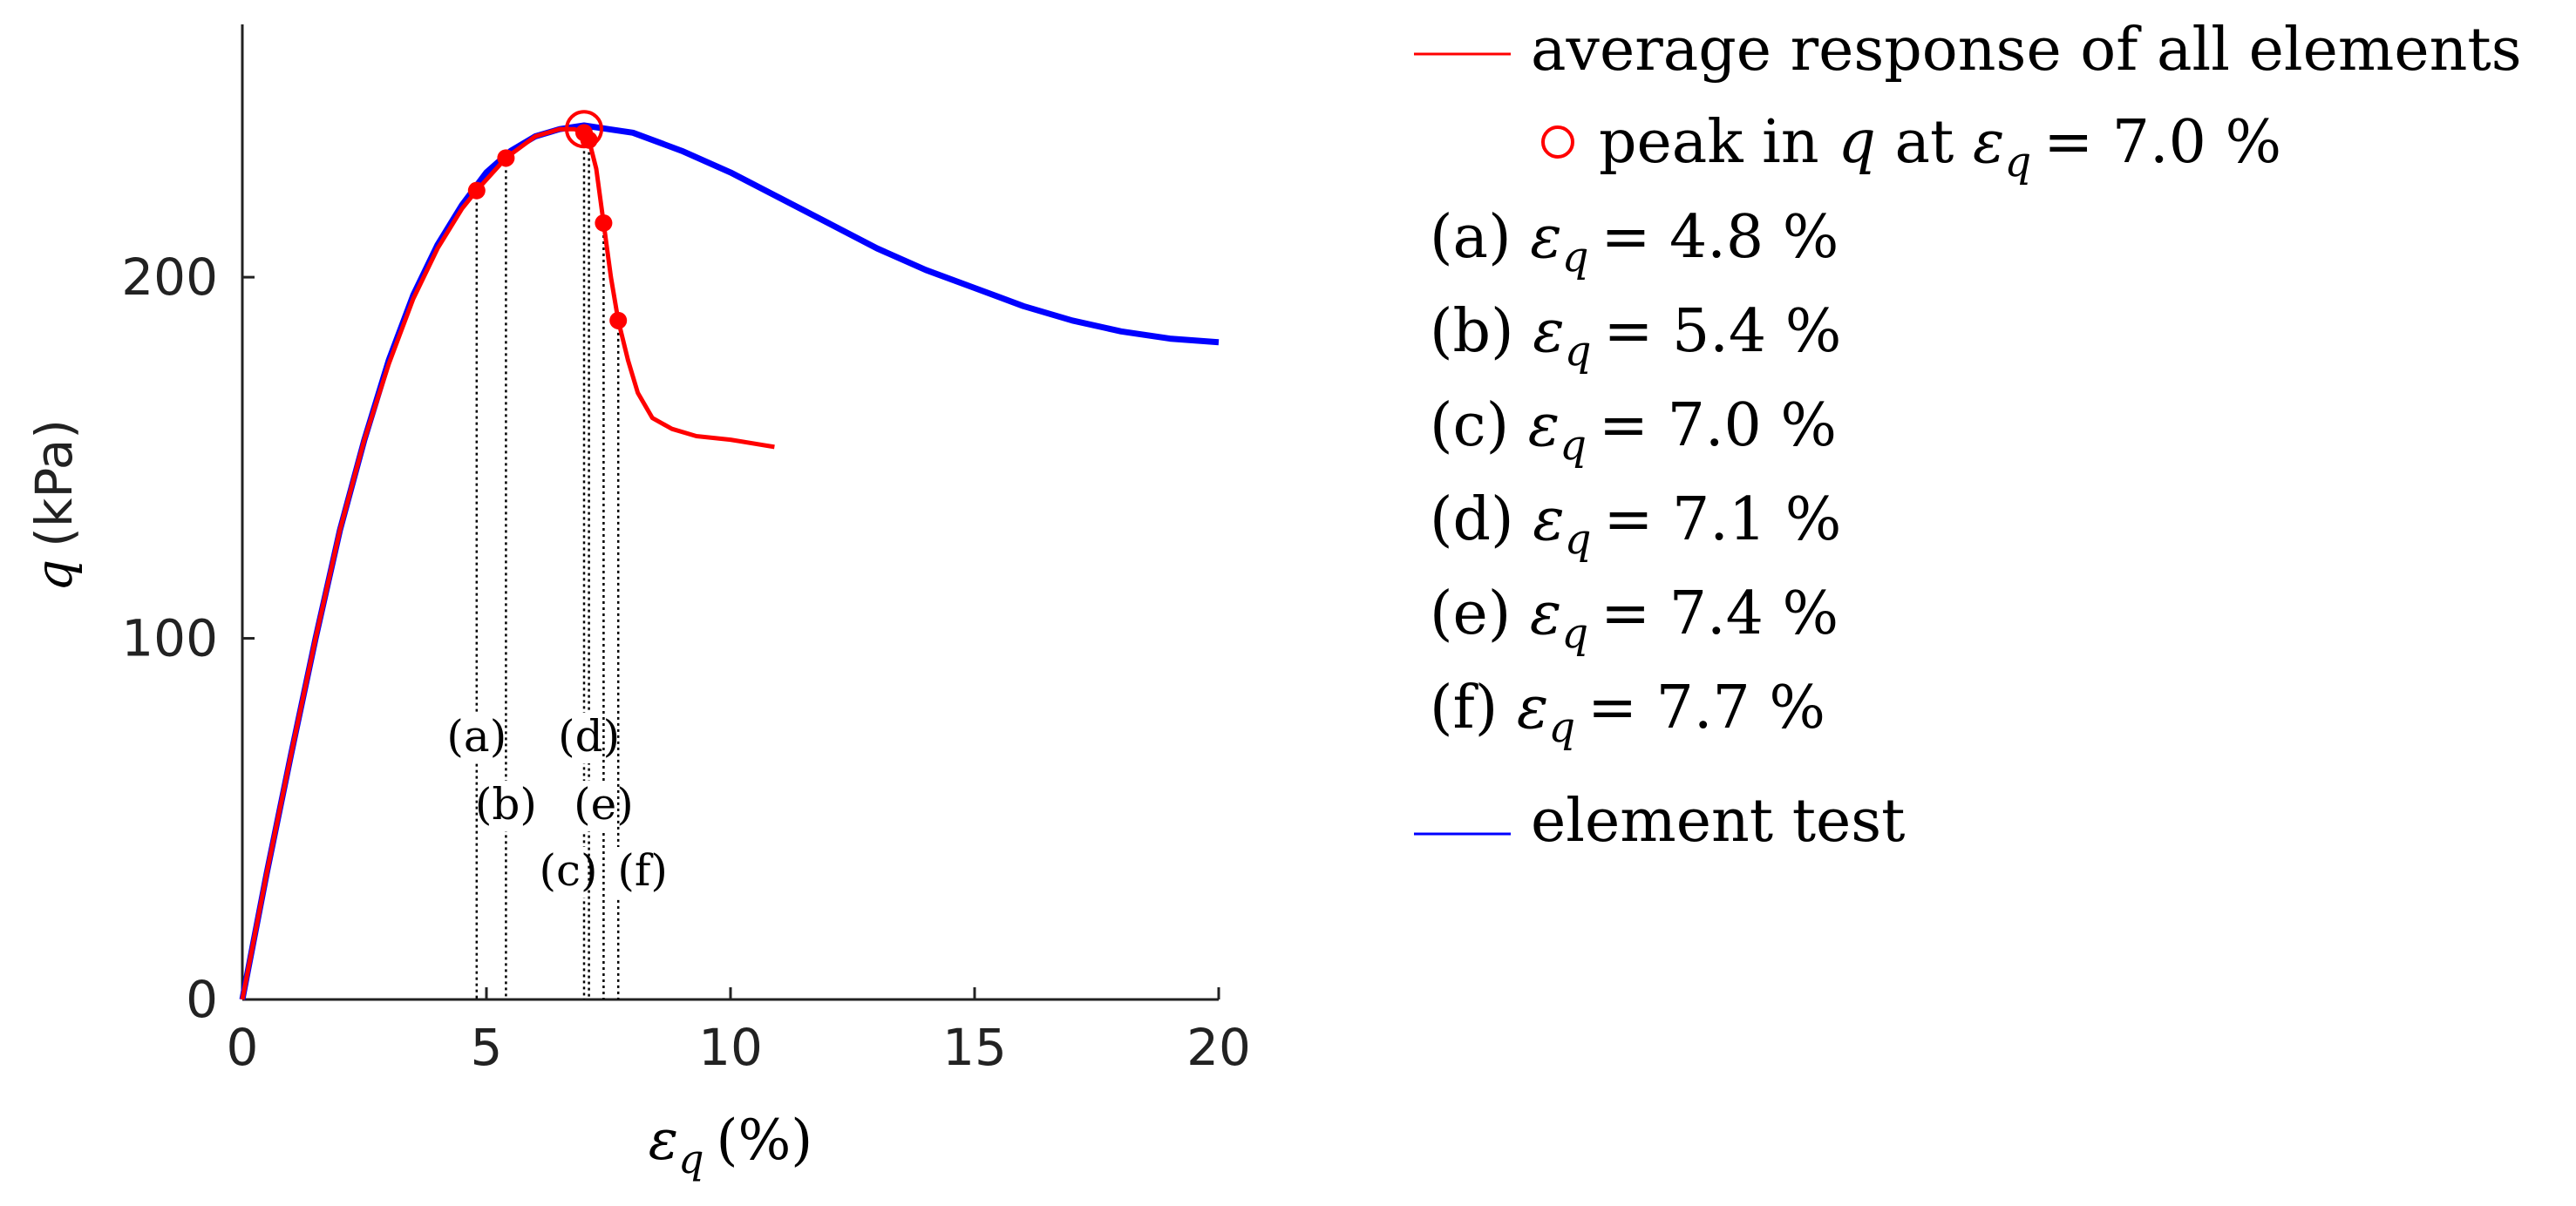 This screenshot has height=1206, width=2576. What do you see at coordinates (243, 1047) in the screenshot?
I see `x-tick-label: 0` at bounding box center [243, 1047].